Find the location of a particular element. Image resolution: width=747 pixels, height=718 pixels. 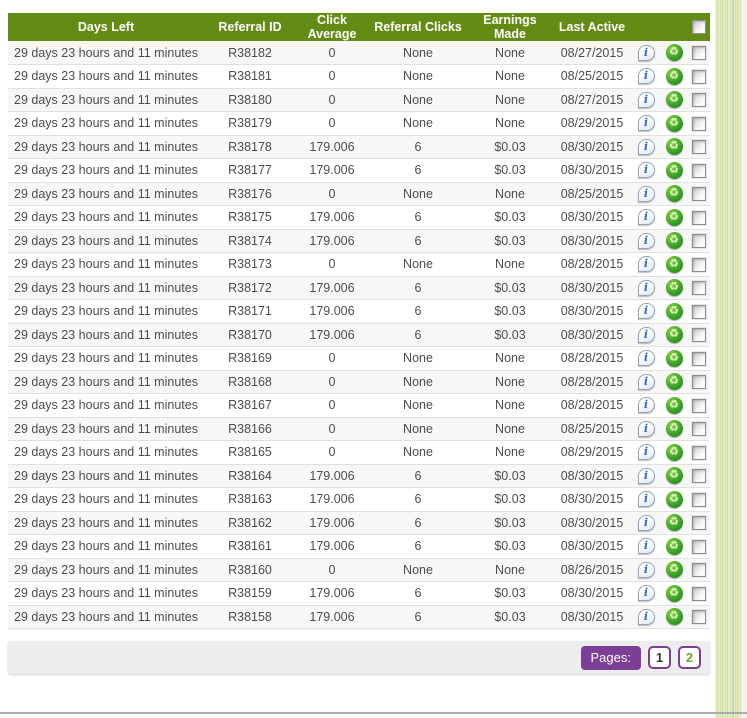

referral-clicks-cell: 6 is located at coordinates (418, 170).